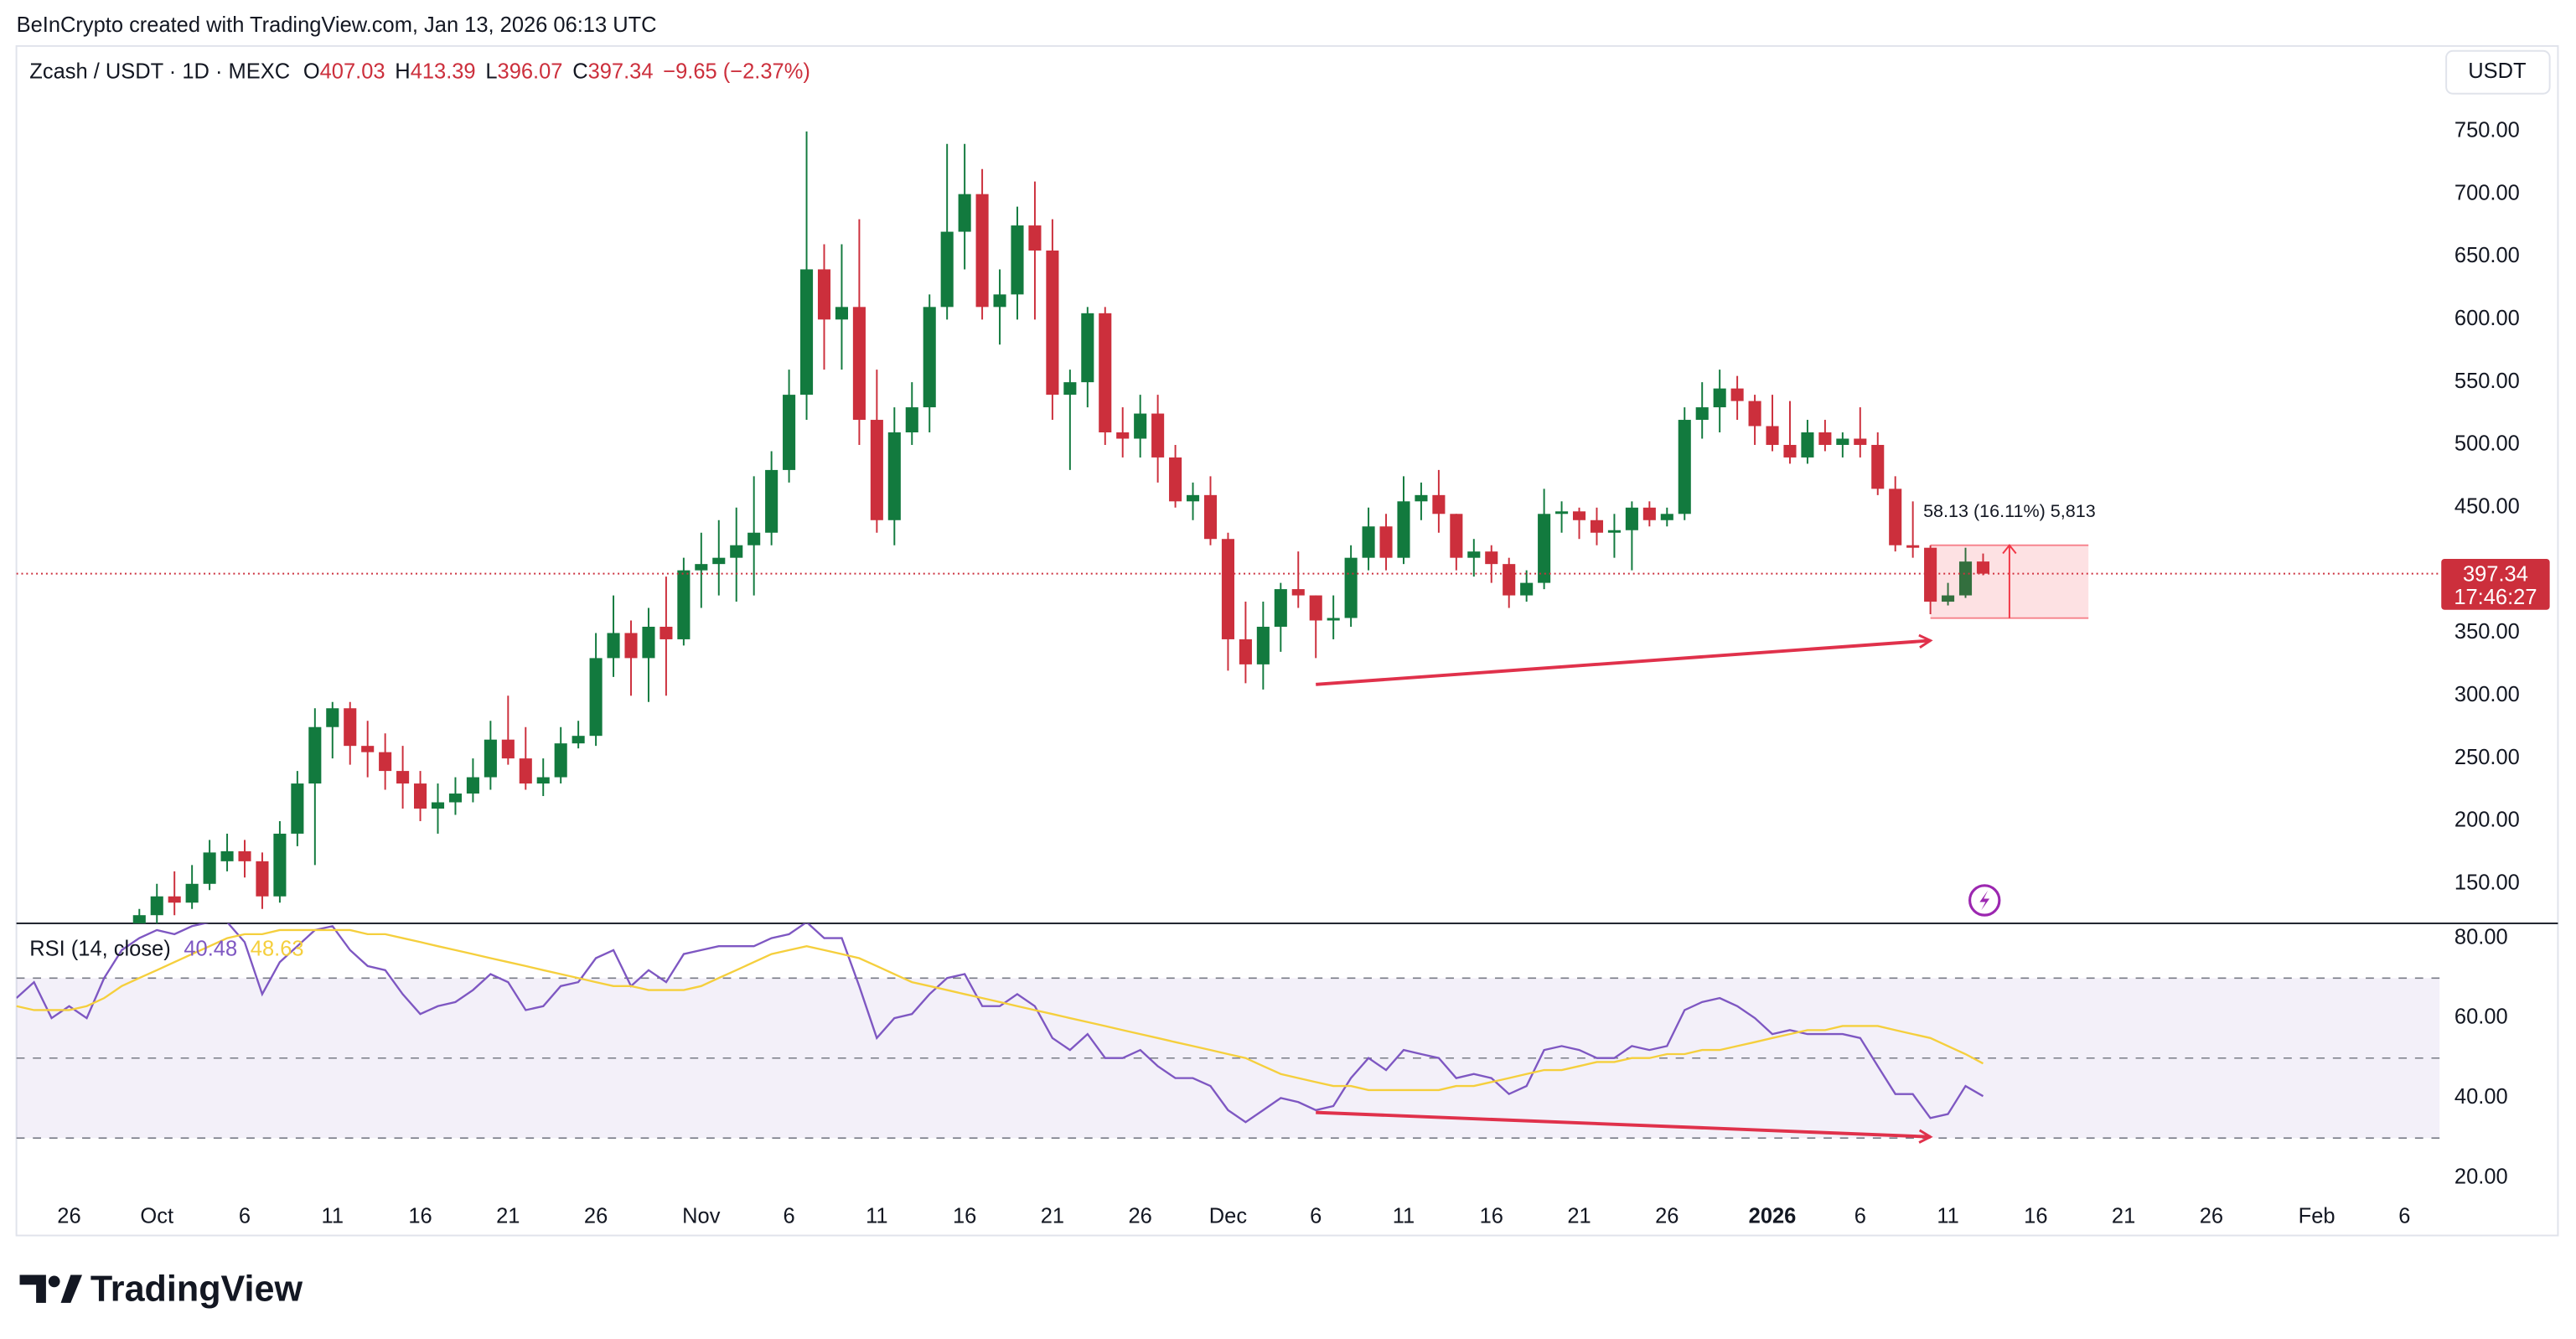 Image resolution: width=2576 pixels, height=1339 pixels. I want to click on x-tick-label: Feb, so click(2317, 1216).